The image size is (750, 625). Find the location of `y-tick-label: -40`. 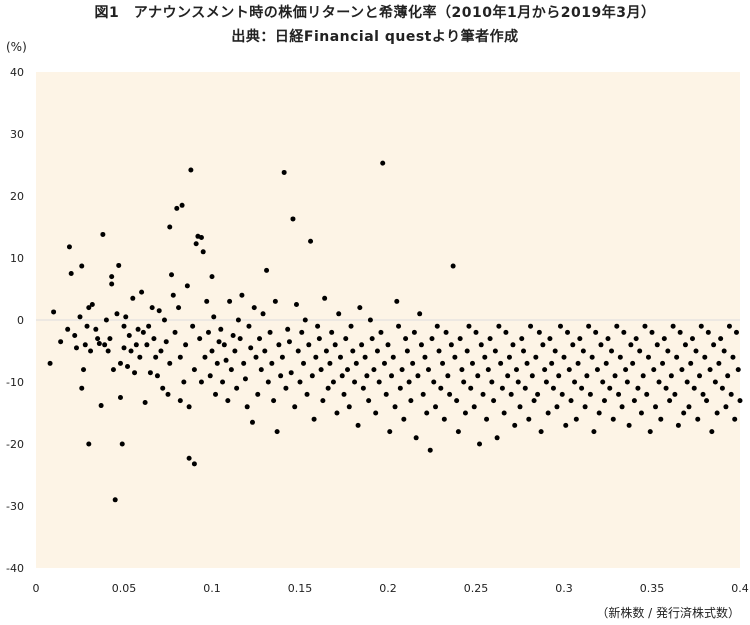

y-tick-label: -40 is located at coordinates (15, 568).